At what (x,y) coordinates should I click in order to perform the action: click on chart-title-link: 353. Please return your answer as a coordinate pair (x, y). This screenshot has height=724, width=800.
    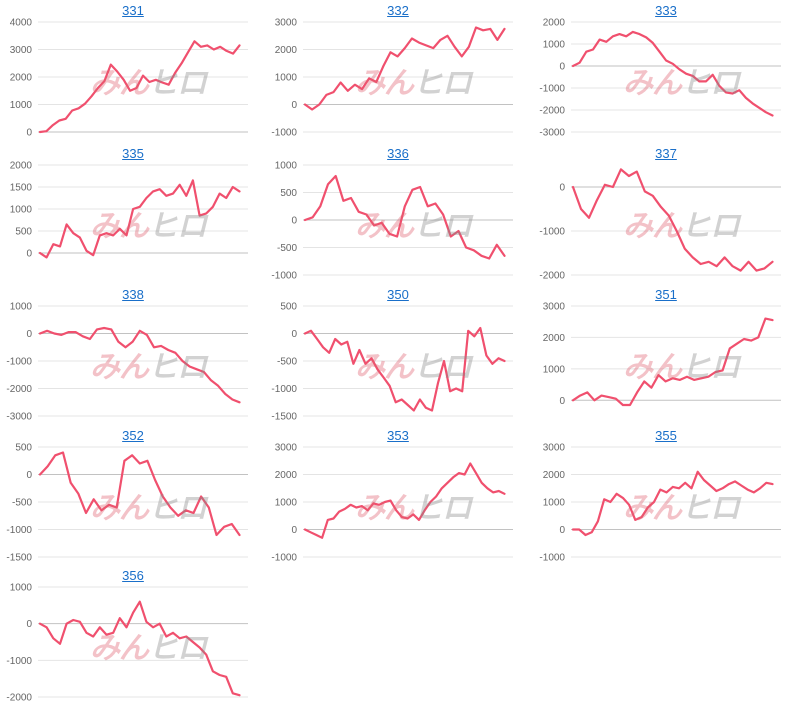
    Looking at the image, I should click on (398, 435).